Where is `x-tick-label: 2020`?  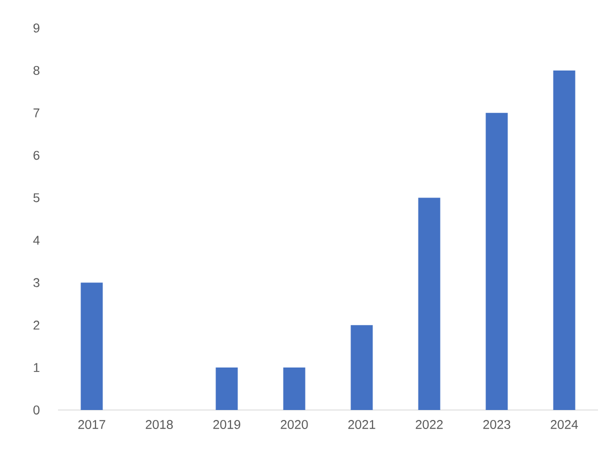 x-tick-label: 2020 is located at coordinates (294, 424).